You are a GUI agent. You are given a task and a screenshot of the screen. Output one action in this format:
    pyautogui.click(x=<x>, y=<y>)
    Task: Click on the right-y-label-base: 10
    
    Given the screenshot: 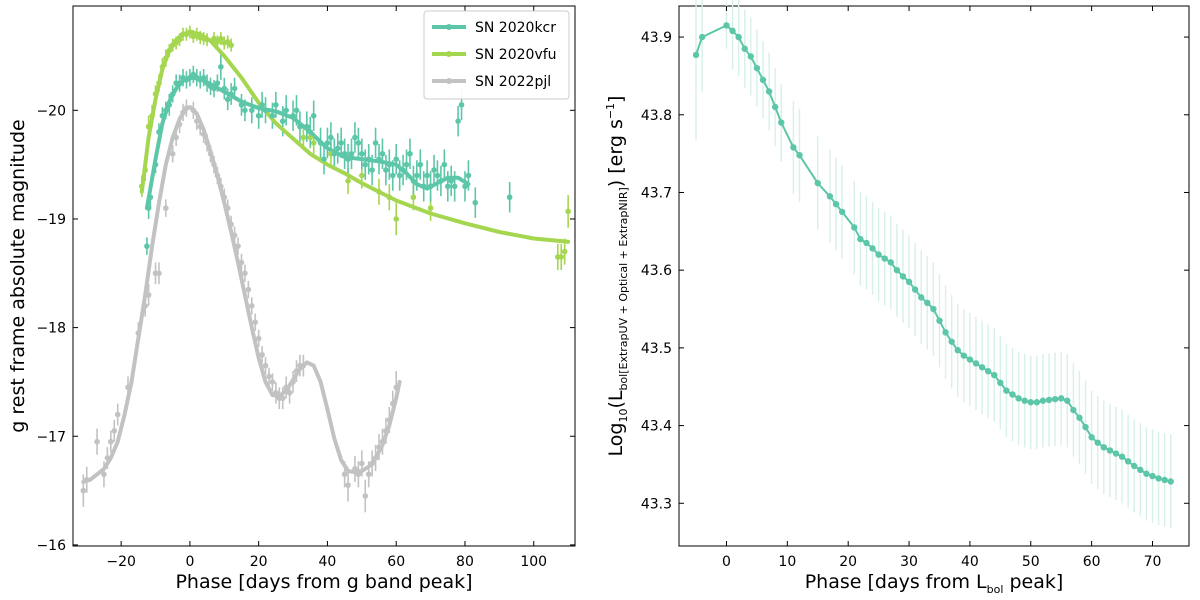 What is the action you would take?
    pyautogui.click(x=623, y=416)
    